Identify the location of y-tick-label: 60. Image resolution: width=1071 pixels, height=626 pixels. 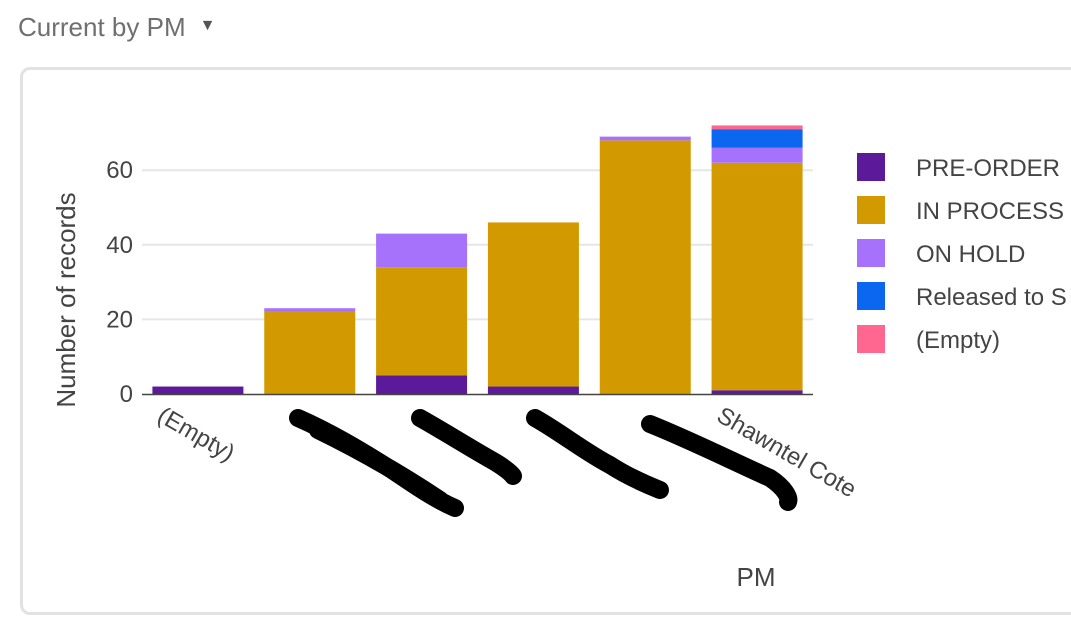
(119, 170).